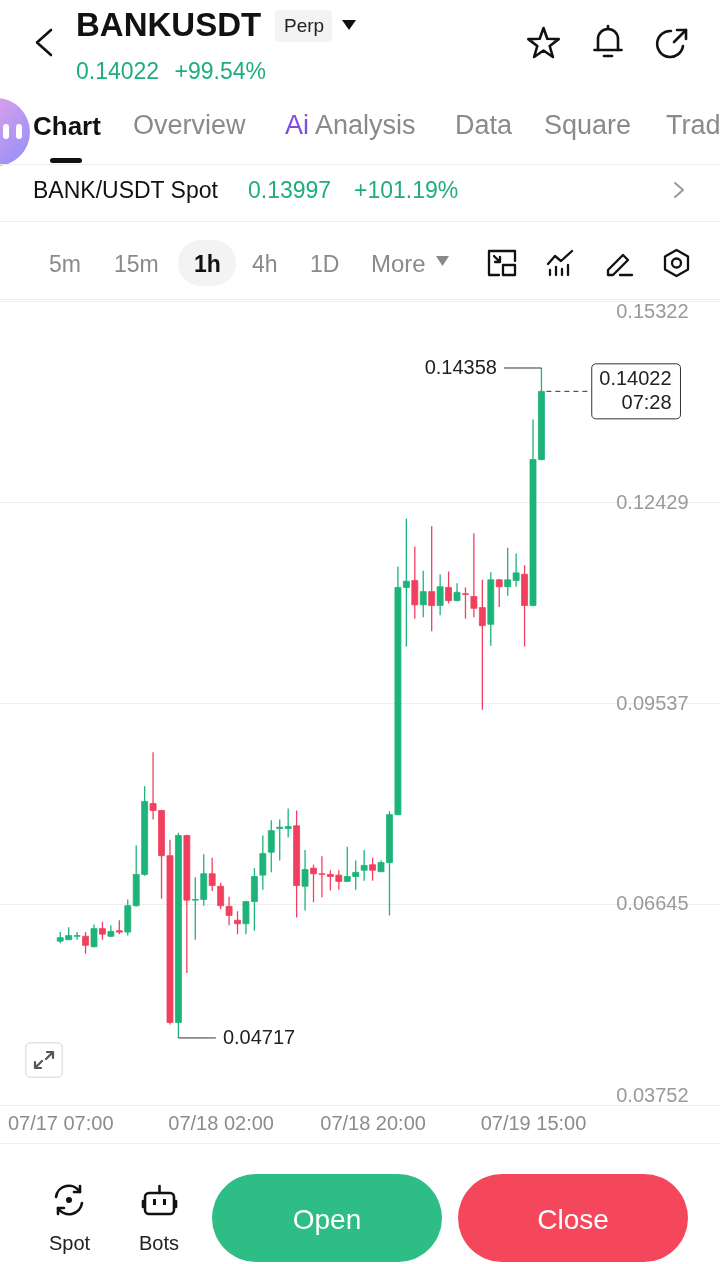  What do you see at coordinates (169, 25) in the screenshot?
I see `chart-title: BANKUSDT` at bounding box center [169, 25].